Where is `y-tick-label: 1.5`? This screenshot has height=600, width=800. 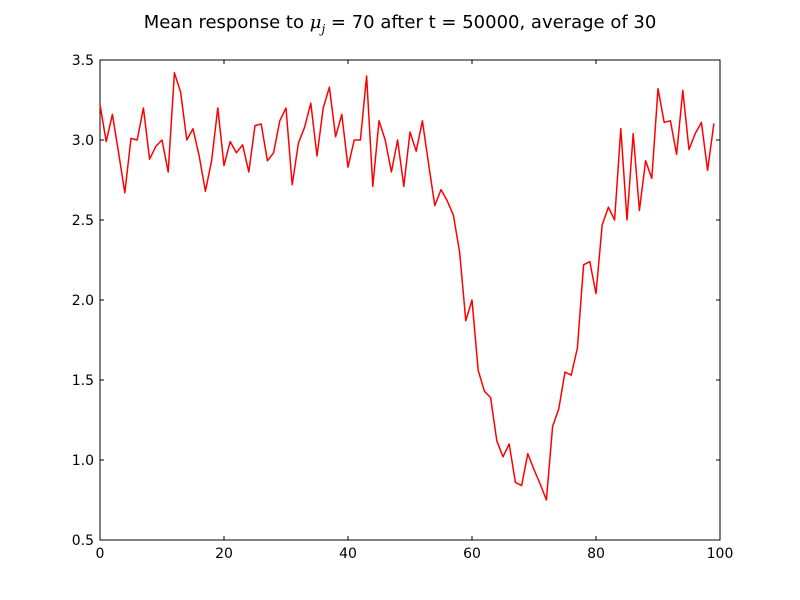
y-tick-label: 1.5 is located at coordinates (83, 381).